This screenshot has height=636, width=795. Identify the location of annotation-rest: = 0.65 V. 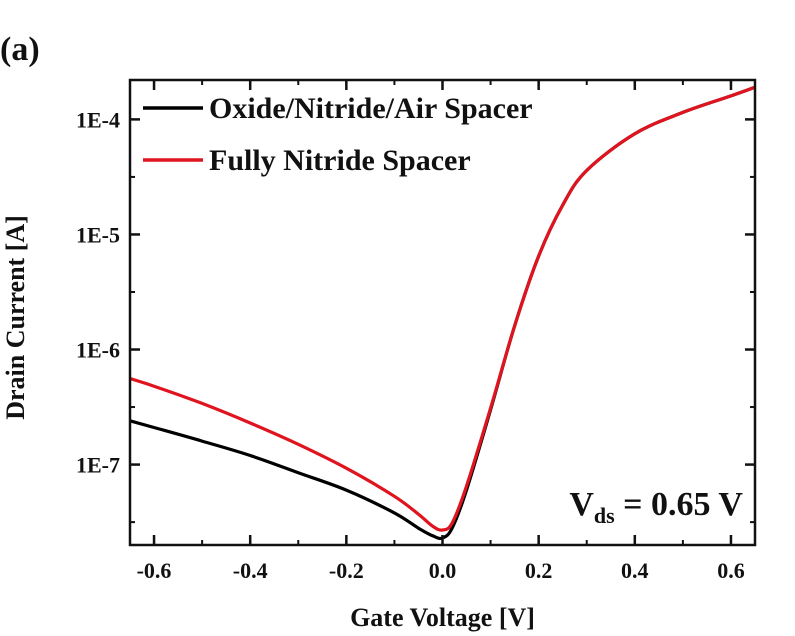
(679, 504).